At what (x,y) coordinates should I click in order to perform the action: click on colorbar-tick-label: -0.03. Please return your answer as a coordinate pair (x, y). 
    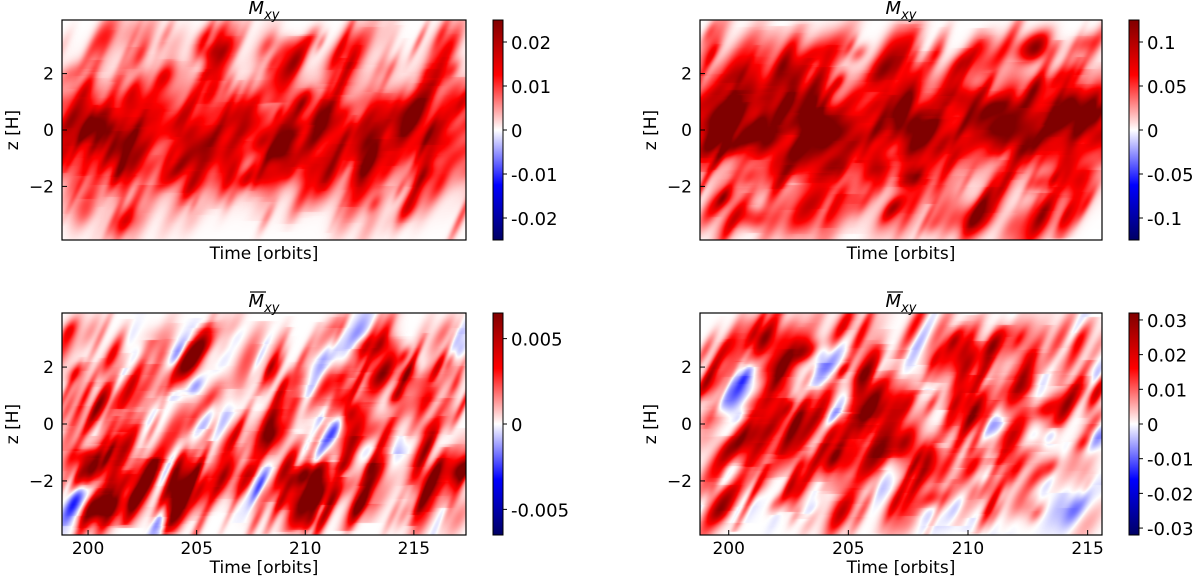
    Looking at the image, I should click on (1170, 529).